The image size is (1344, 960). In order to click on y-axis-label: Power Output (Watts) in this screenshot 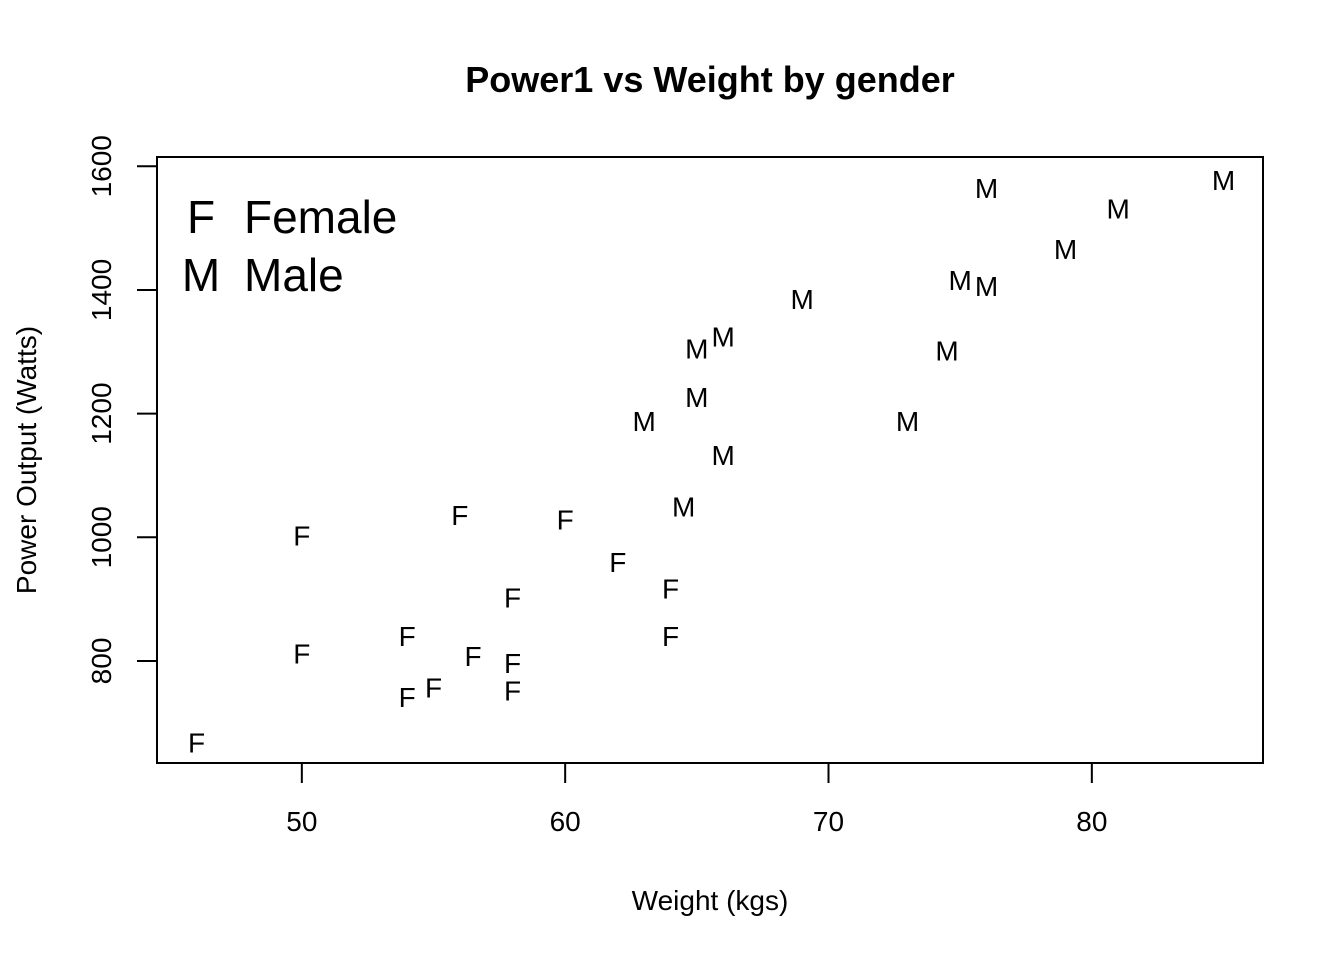, I will do `click(26, 460)`.